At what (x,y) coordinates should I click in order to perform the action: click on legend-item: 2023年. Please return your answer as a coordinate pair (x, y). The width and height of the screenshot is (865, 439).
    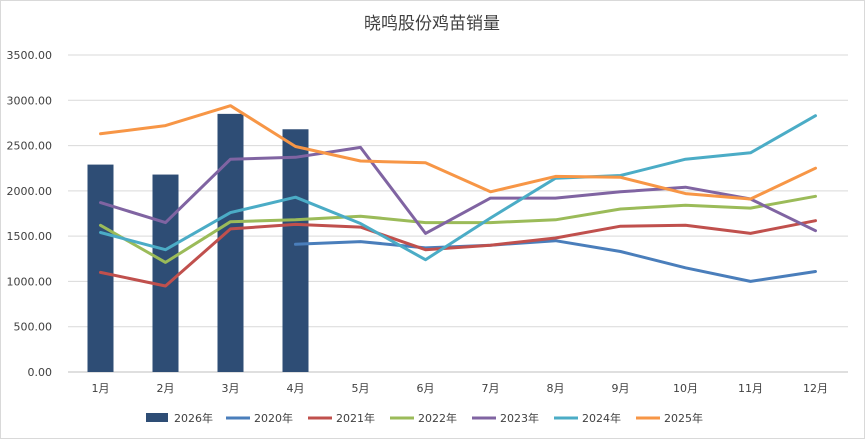
    Looking at the image, I should click on (505, 418).